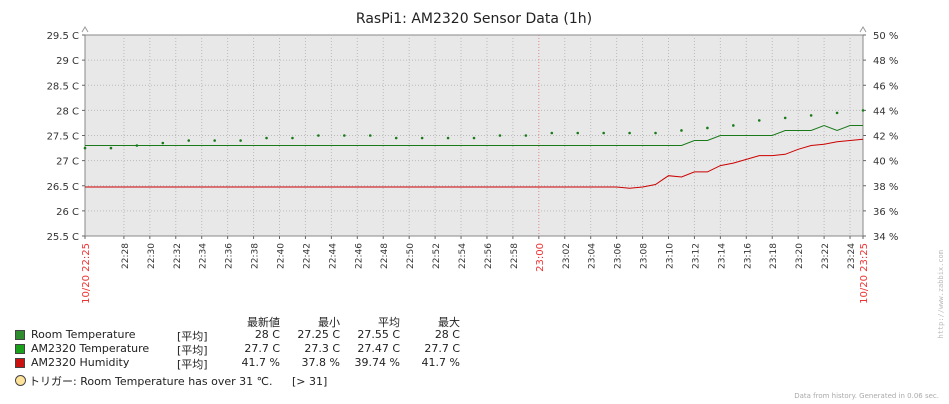 The width and height of the screenshot is (949, 404). Describe the element at coordinates (540, 257) in the screenshot. I see `x-tick-label: 23:00` at that location.